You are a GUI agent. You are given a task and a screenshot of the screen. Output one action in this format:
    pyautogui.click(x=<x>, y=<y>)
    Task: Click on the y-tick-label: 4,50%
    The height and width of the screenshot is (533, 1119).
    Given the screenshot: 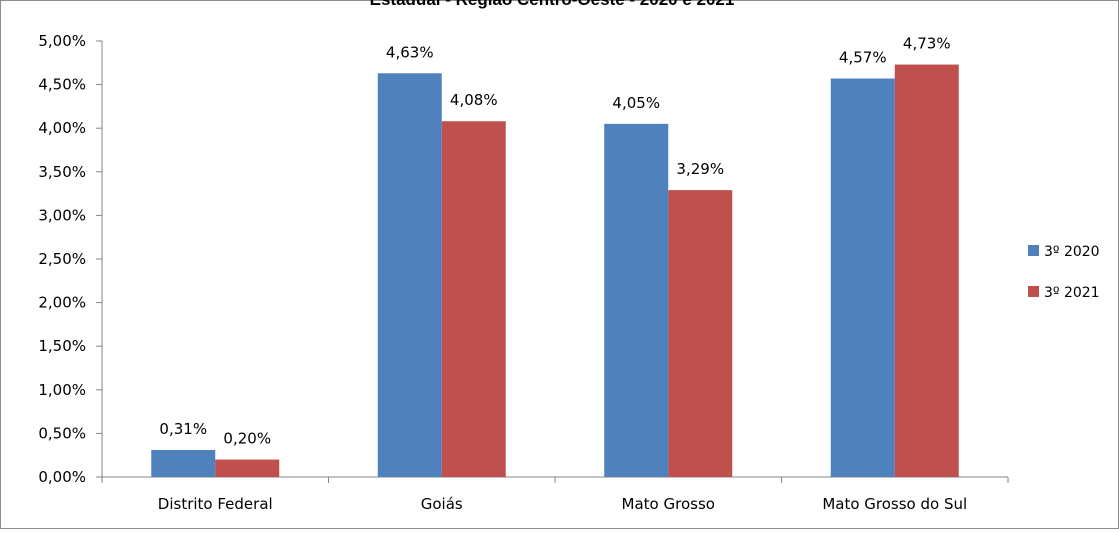 What is the action you would take?
    pyautogui.click(x=62, y=85)
    